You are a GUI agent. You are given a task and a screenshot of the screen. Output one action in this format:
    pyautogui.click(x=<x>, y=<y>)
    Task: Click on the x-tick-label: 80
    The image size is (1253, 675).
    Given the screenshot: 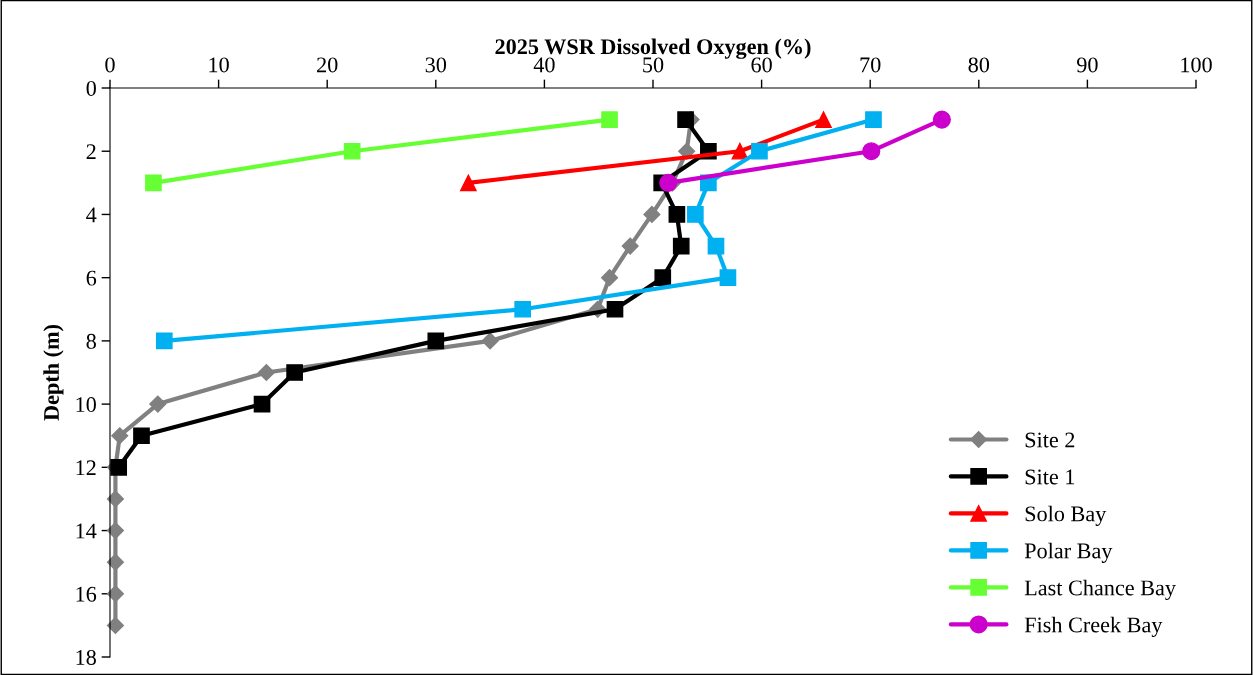 What is the action you would take?
    pyautogui.click(x=979, y=65)
    